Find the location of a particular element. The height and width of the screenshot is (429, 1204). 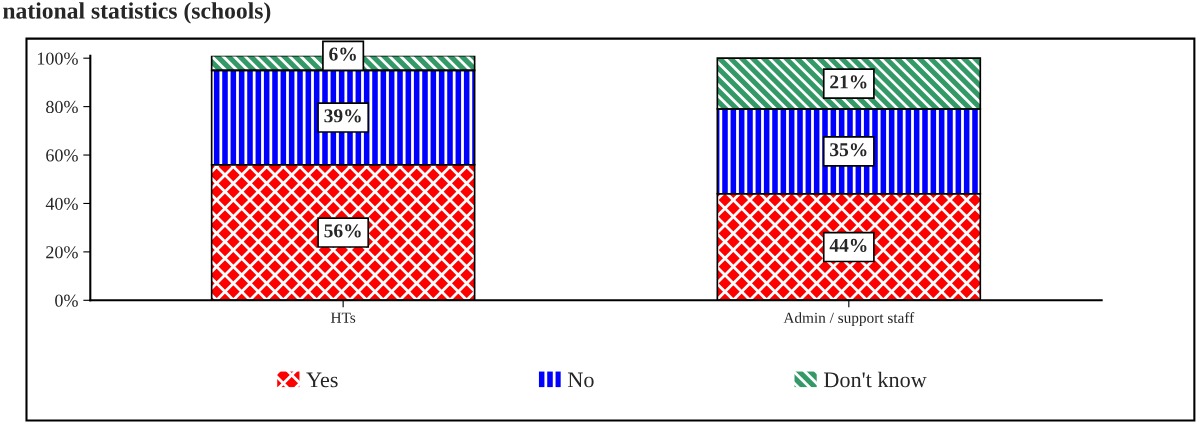

text: 21% is located at coordinates (848, 82).